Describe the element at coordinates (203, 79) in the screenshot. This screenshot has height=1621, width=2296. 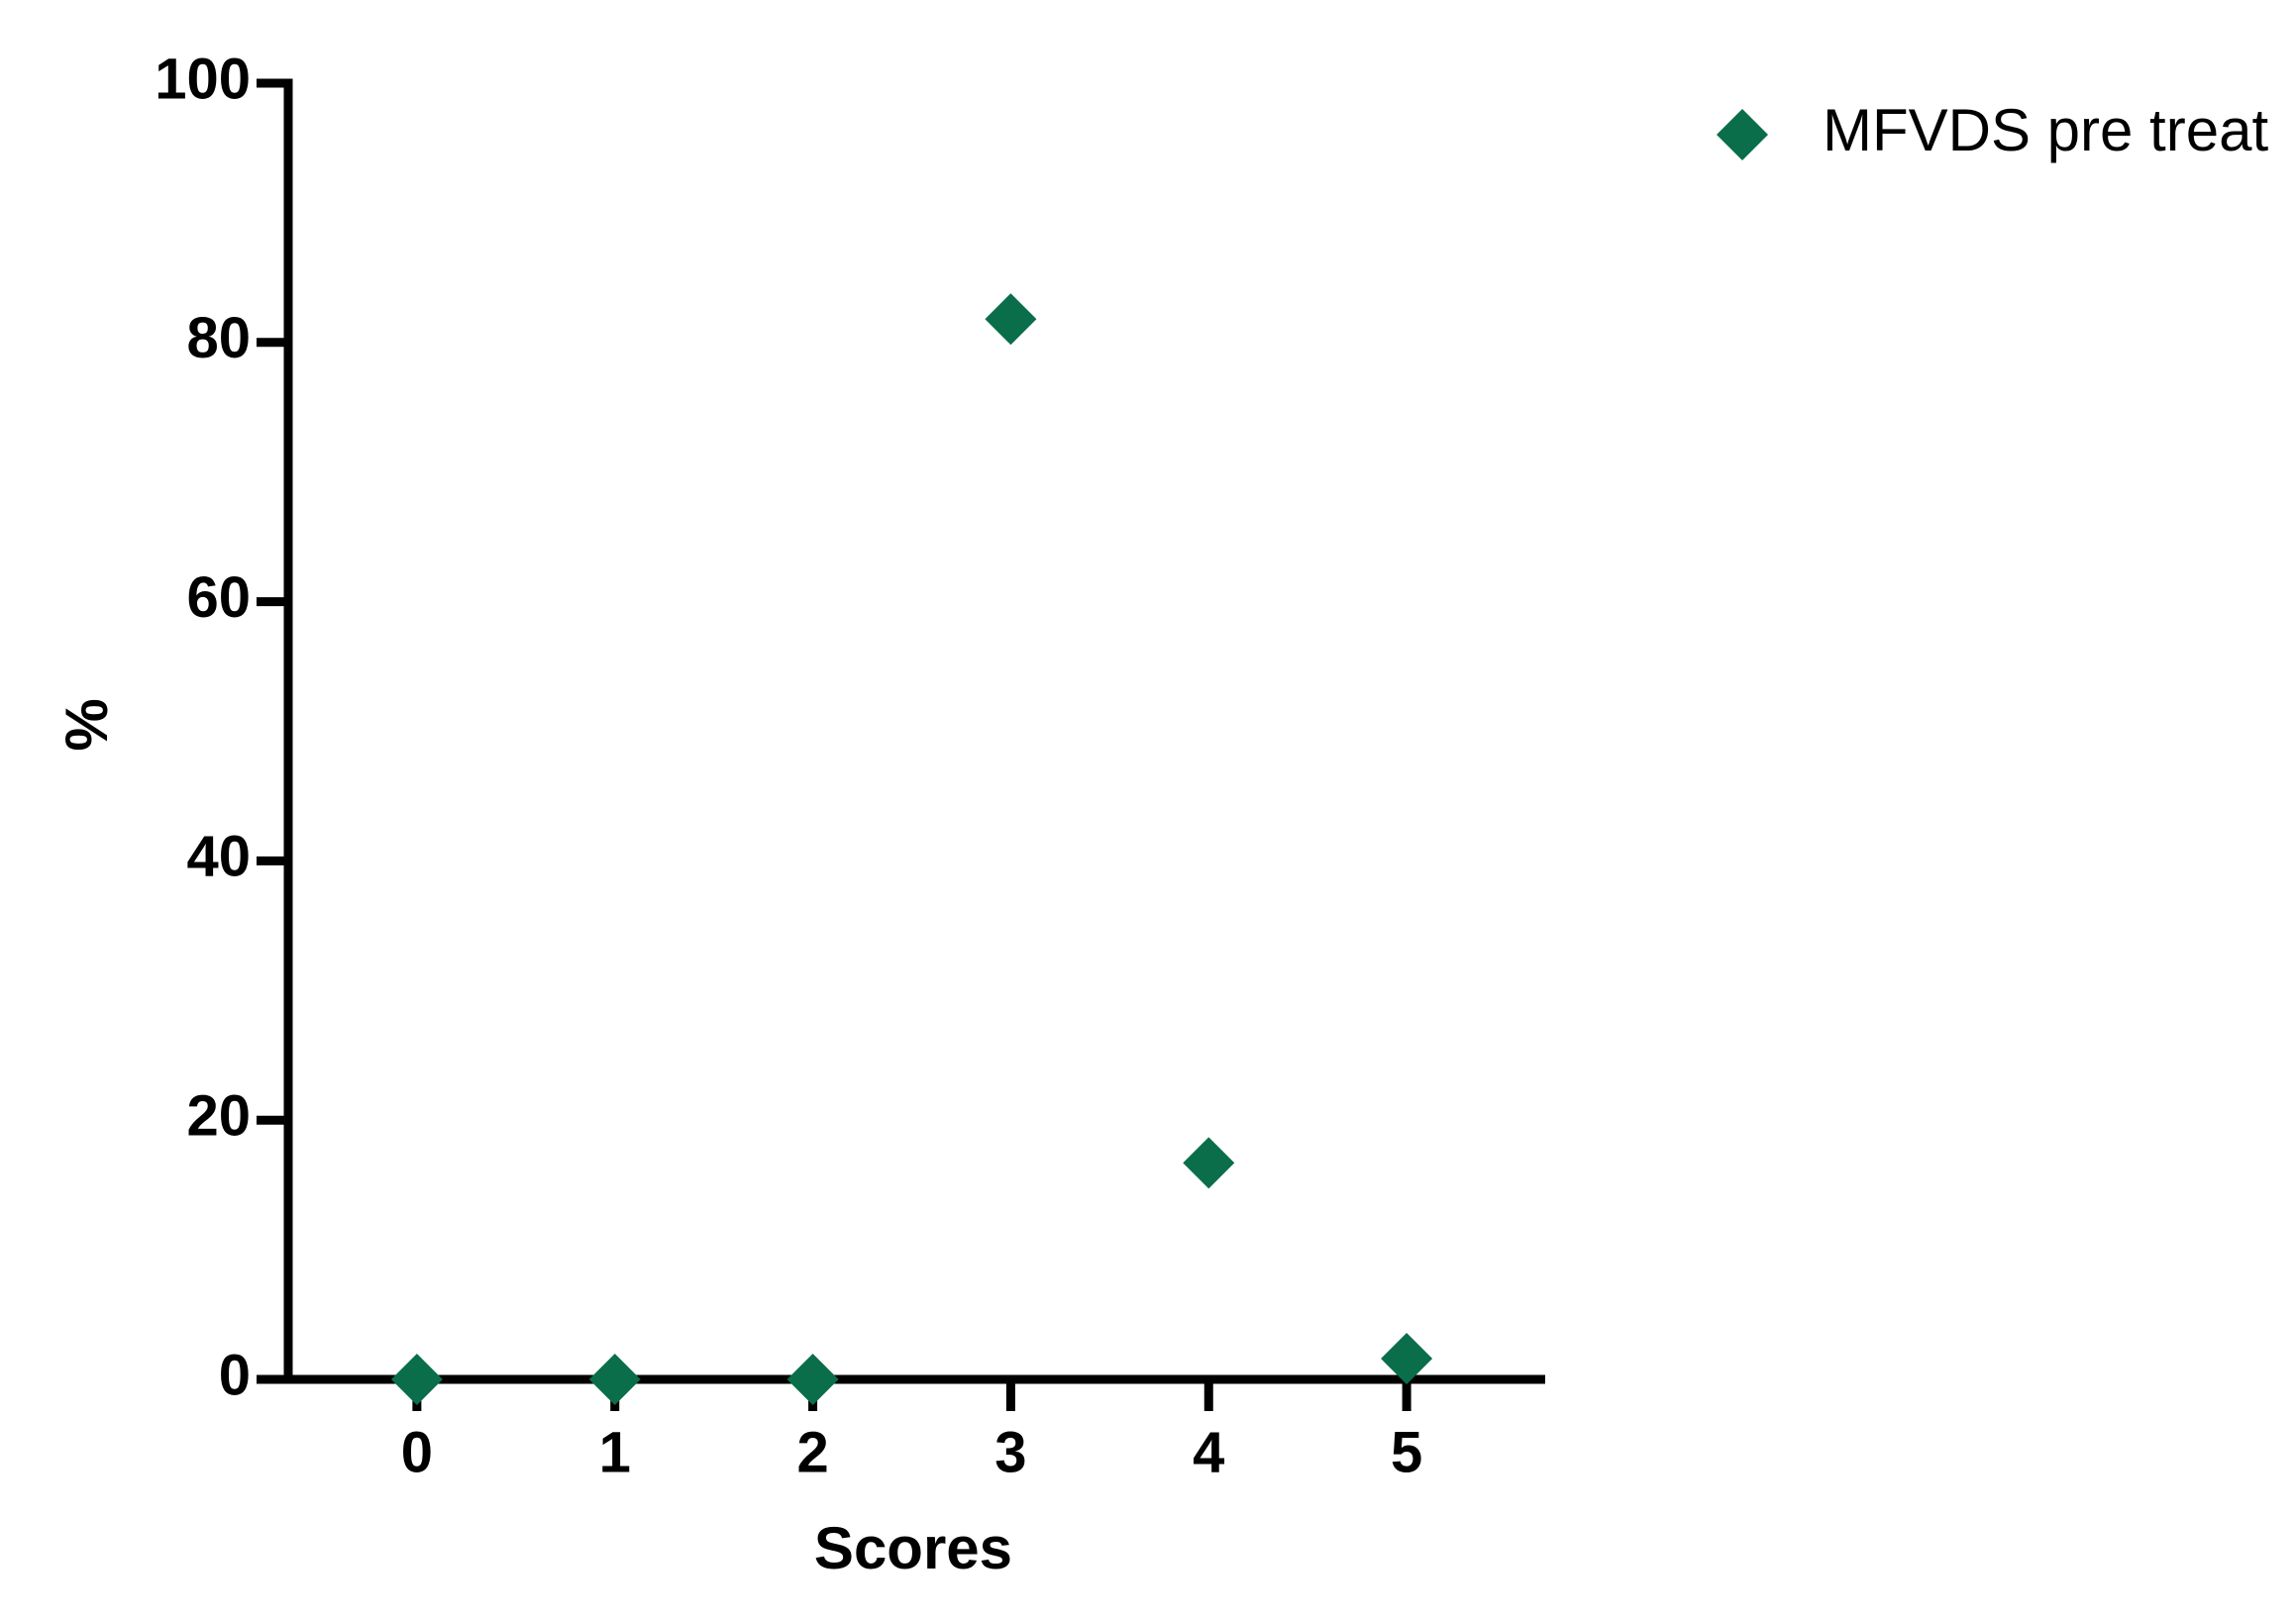
I see `y-tick-label: 100` at that location.